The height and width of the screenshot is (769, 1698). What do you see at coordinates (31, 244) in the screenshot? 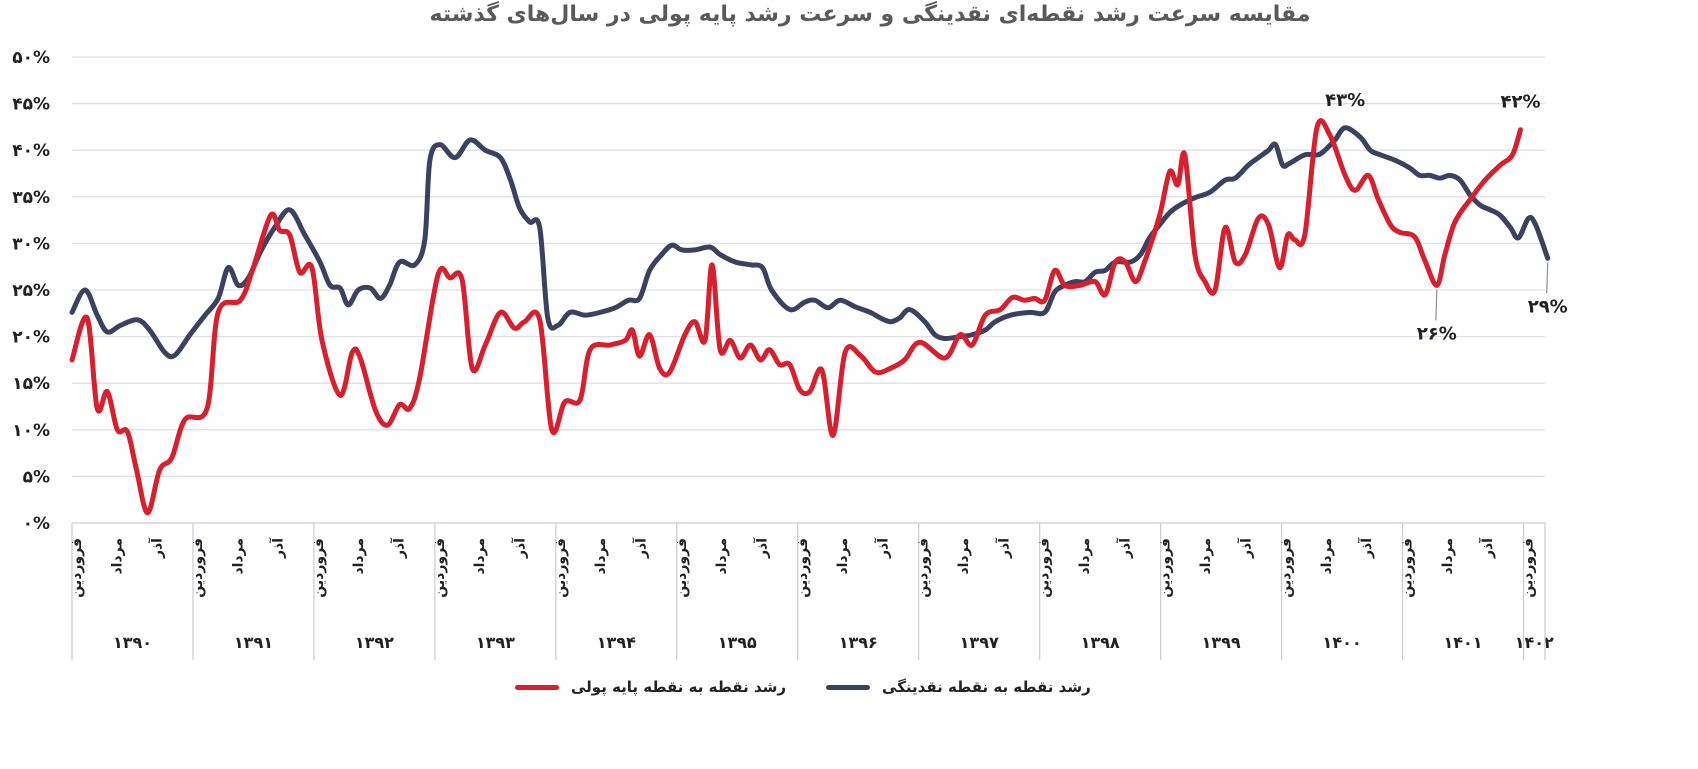
I see `y-tick-label: ۳۰%` at bounding box center [31, 244].